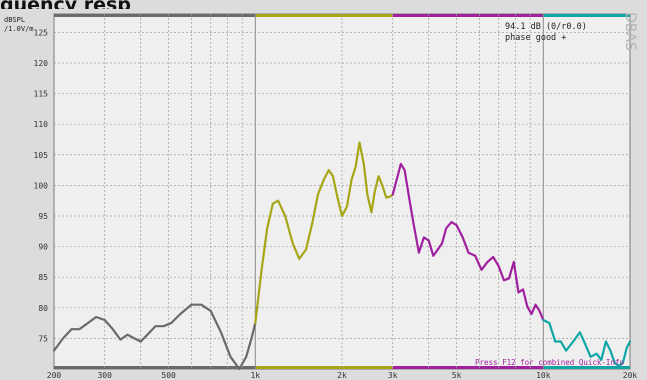 This screenshot has width=647, height=380. I want to click on series-line-low, so click(154, 337).